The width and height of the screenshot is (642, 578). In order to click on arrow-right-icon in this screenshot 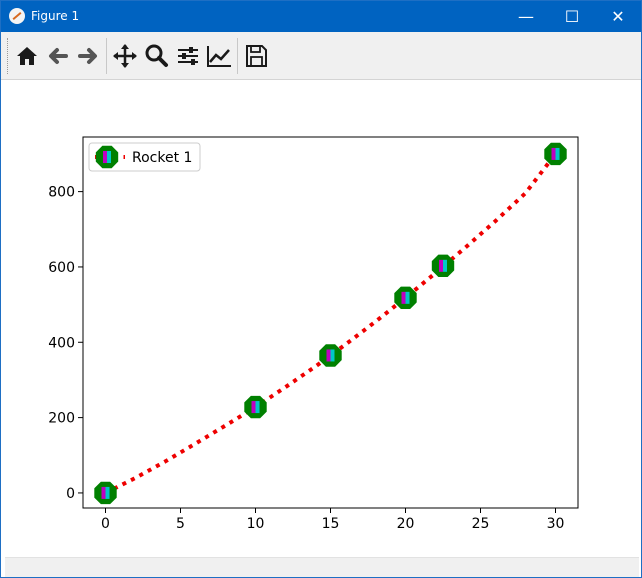, I will do `click(87, 56)`.